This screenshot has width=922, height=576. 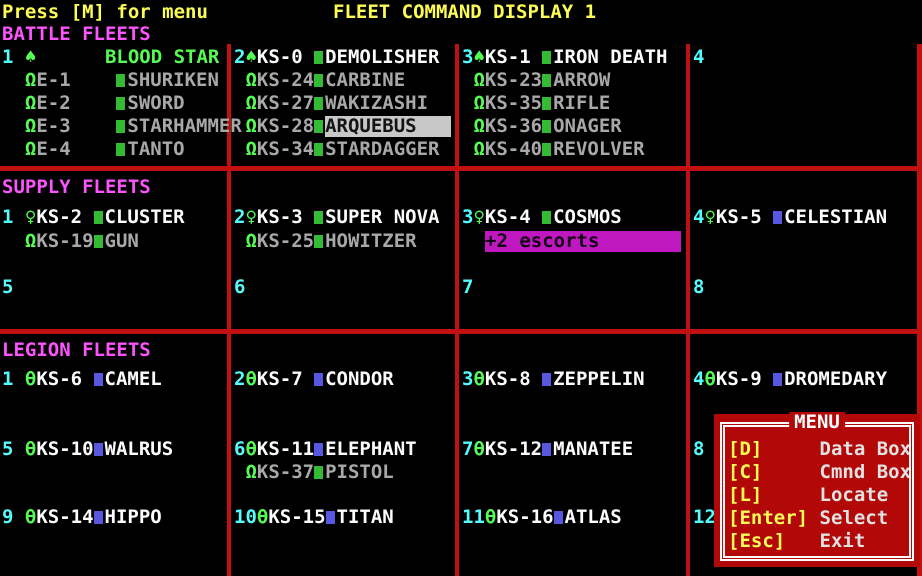 What do you see at coordinates (93, 149) in the screenshot?
I see `escort-row: ΩE-4 TANTO` at bounding box center [93, 149].